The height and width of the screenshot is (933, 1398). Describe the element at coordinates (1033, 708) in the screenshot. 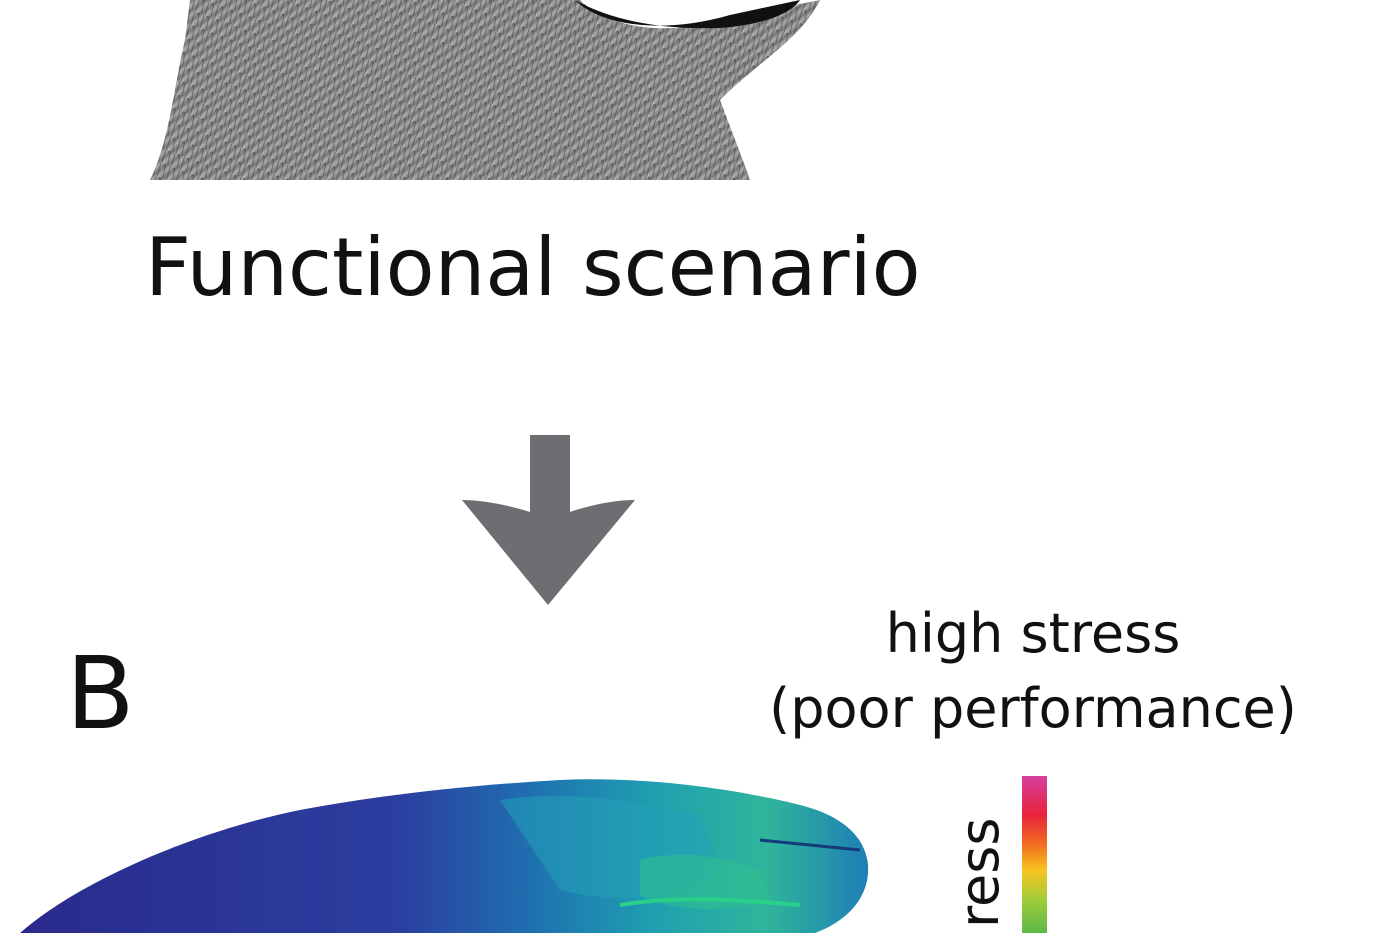

I see `legend-high-note: (poor performance)` at that location.